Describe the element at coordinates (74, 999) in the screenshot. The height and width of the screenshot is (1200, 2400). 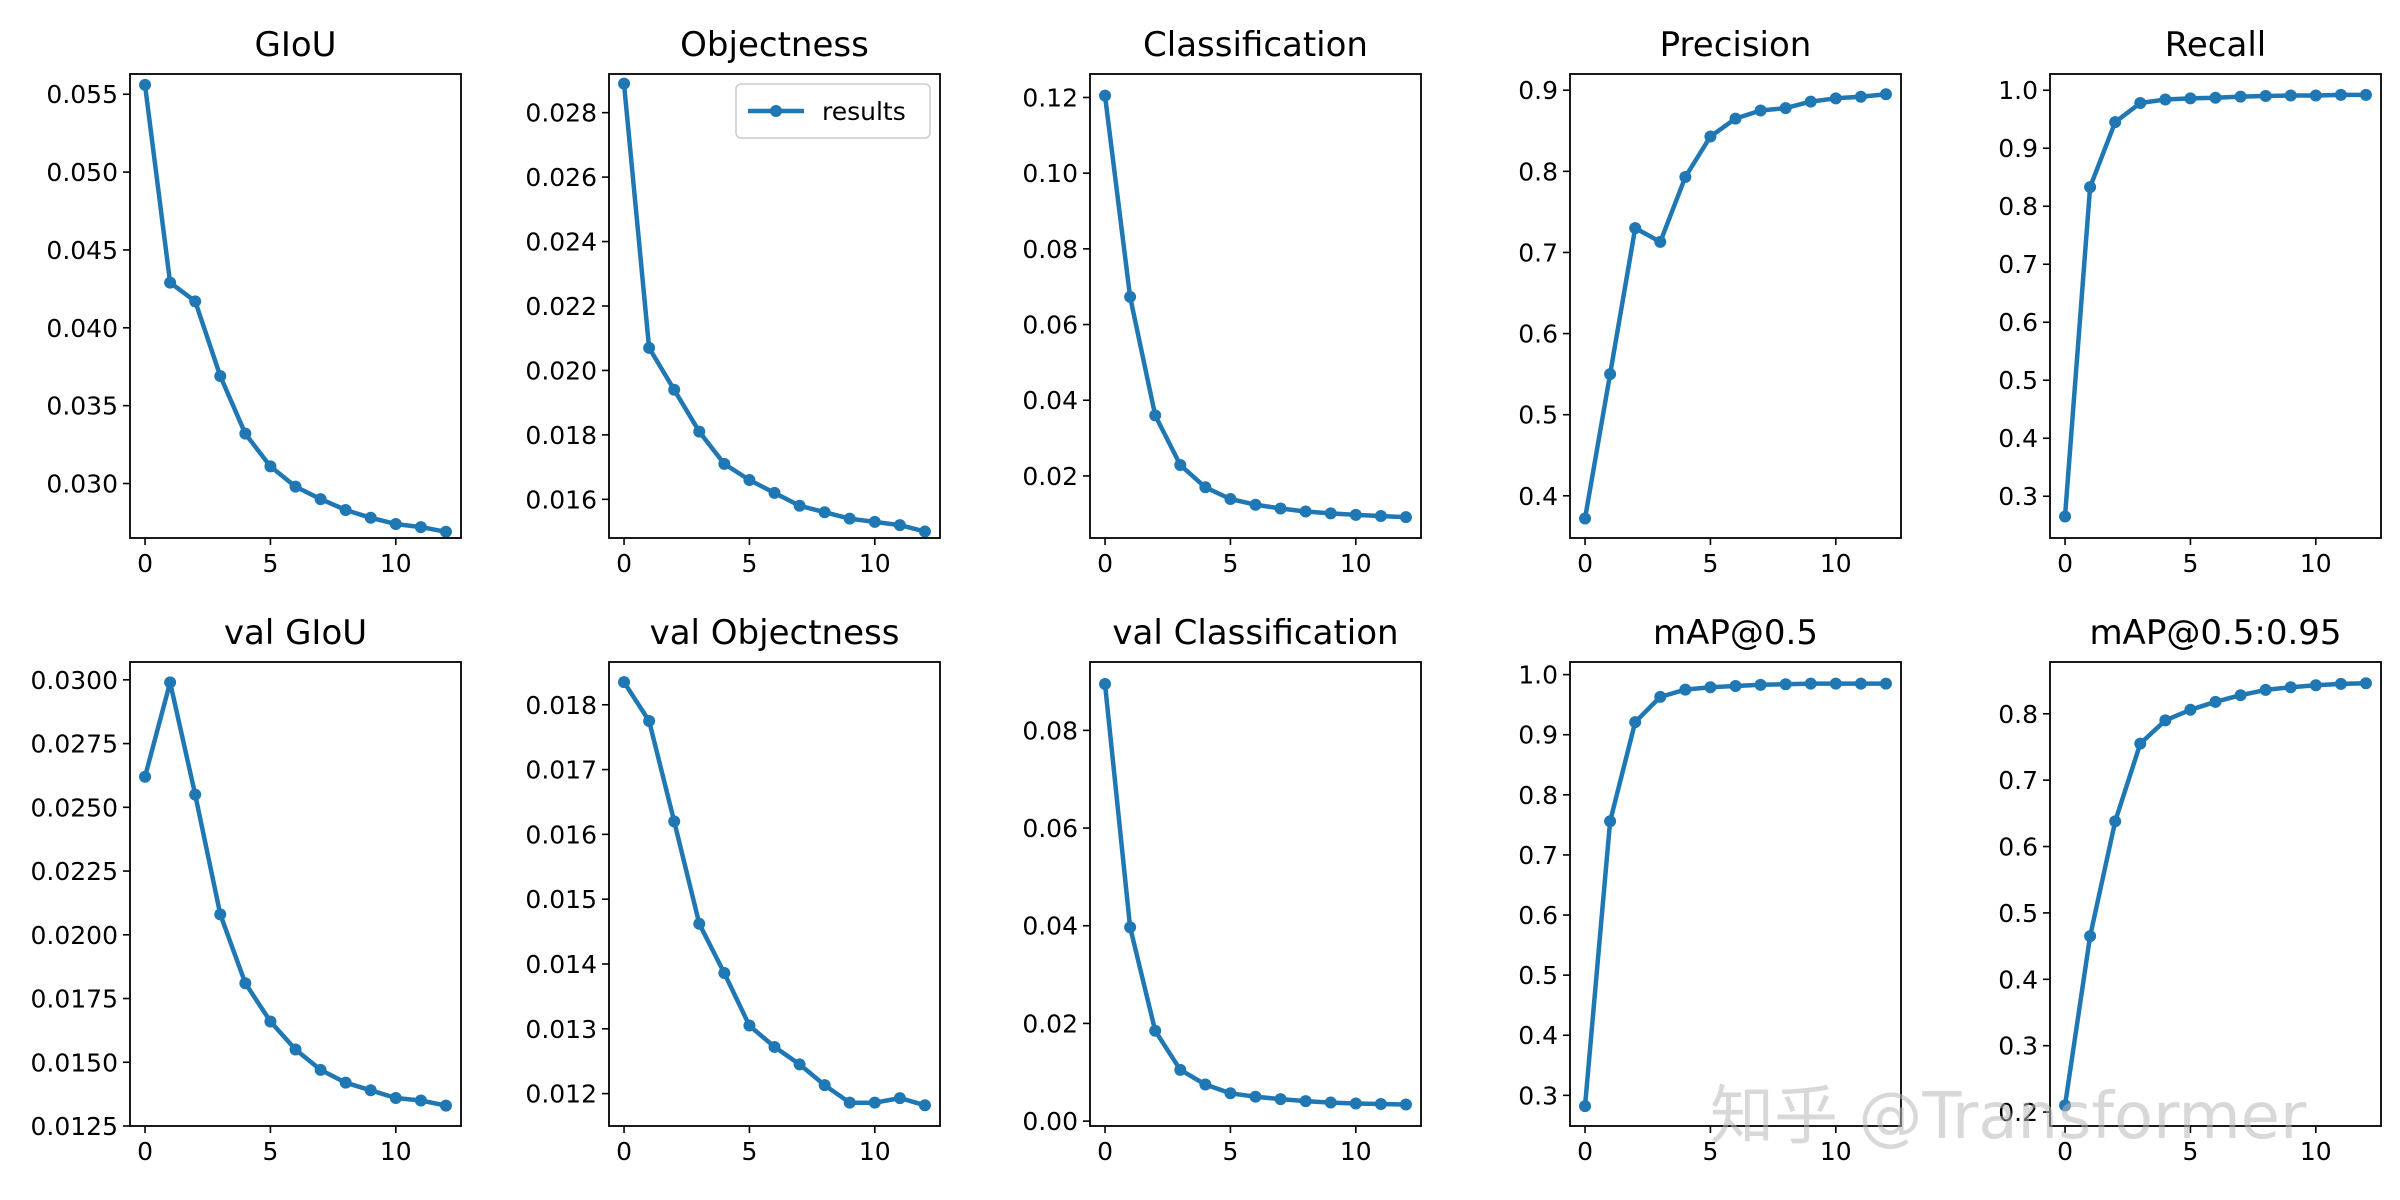
I see `y-tick-label: 0.0175` at that location.